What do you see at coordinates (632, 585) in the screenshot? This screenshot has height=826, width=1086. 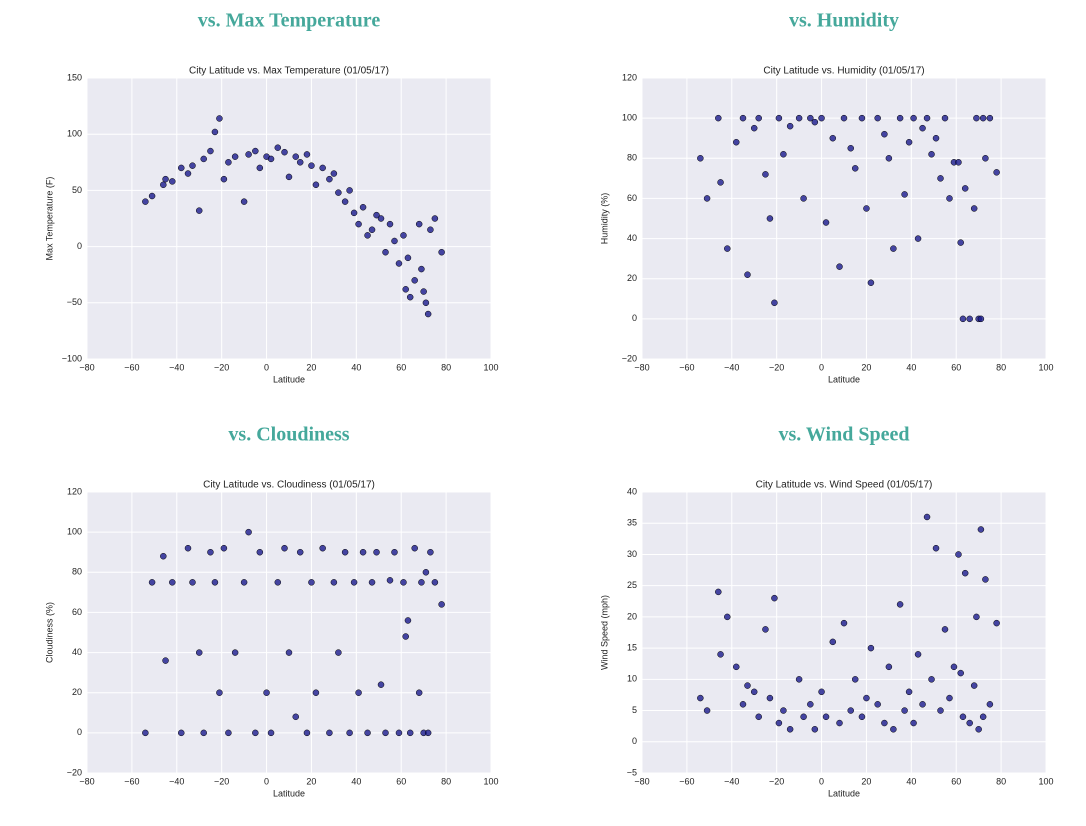 I see `y-tick-label: 25` at bounding box center [632, 585].